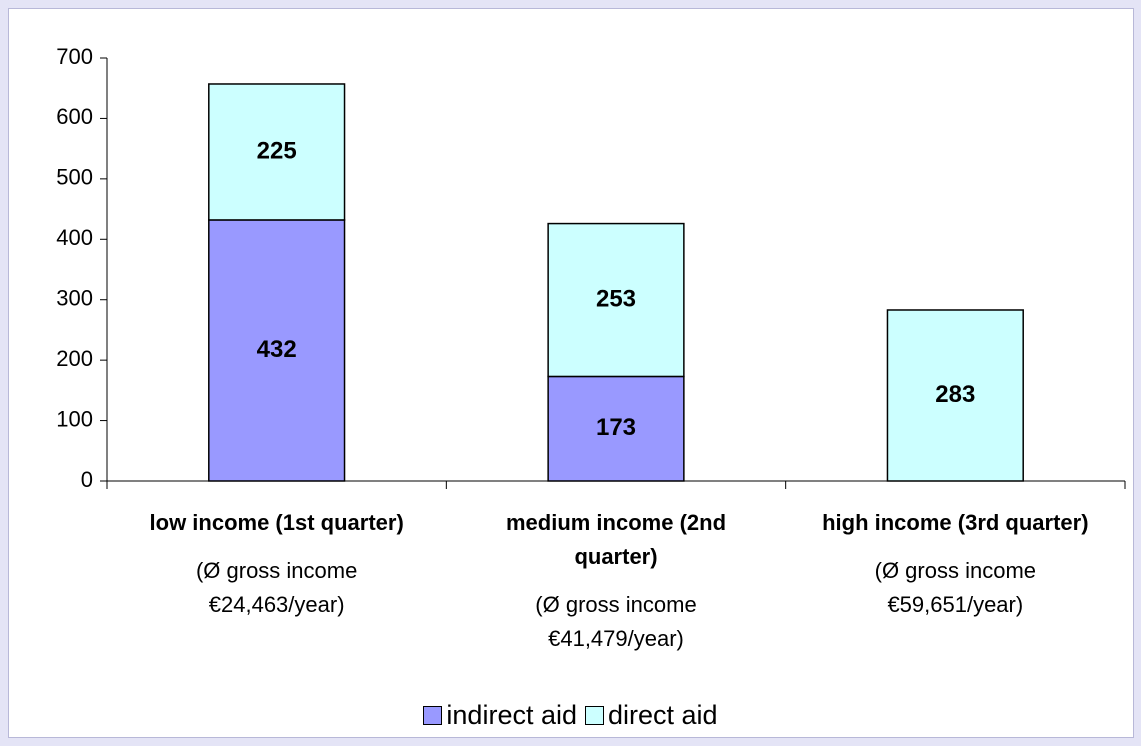 Image resolution: width=1141 pixels, height=746 pixels. I want to click on data-label: 283, so click(955, 394).